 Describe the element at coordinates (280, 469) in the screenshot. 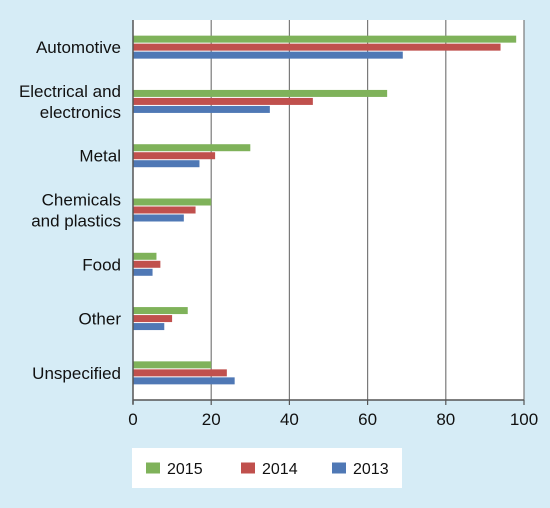

I see `legend-label-2014: 2014` at that location.